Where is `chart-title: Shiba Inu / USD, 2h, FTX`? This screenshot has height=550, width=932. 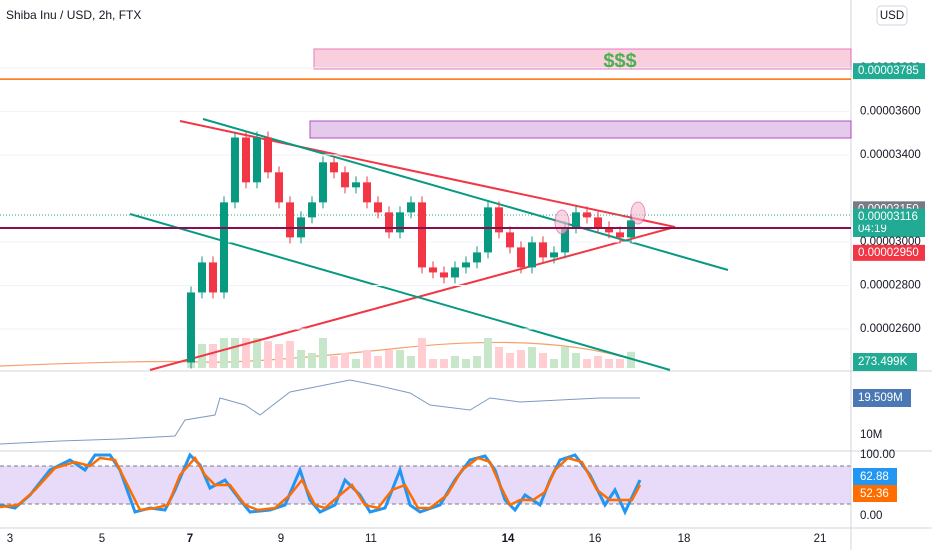
chart-title: Shiba Inu / USD, 2h, FTX is located at coordinates (73, 15).